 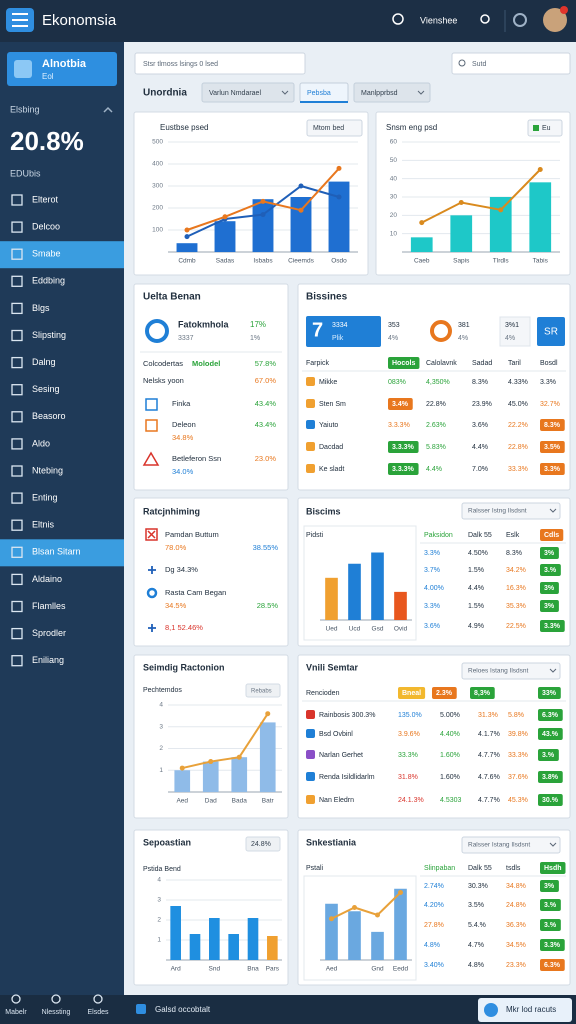 What do you see at coordinates (49, 606) in the screenshot?
I see `menu-item: Flamlles` at bounding box center [49, 606].